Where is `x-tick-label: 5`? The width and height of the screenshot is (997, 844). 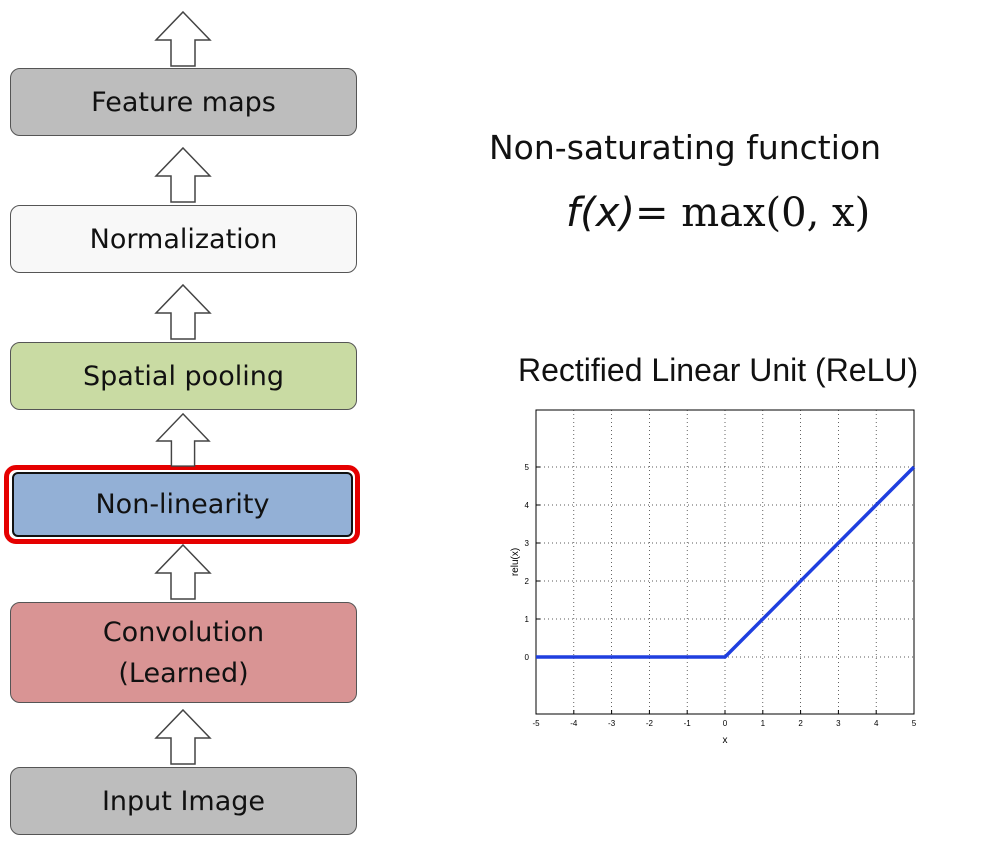 x-tick-label: 5 is located at coordinates (914, 723).